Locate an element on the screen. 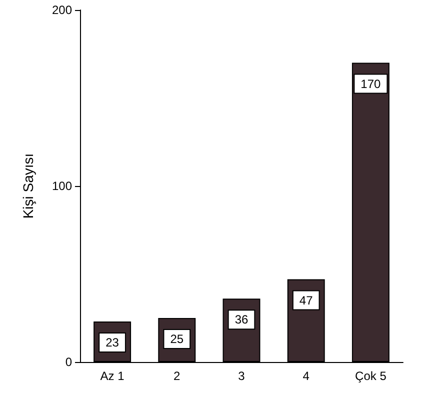 This screenshot has height=402, width=425. x-tick-label: Çok 5 is located at coordinates (371, 376).